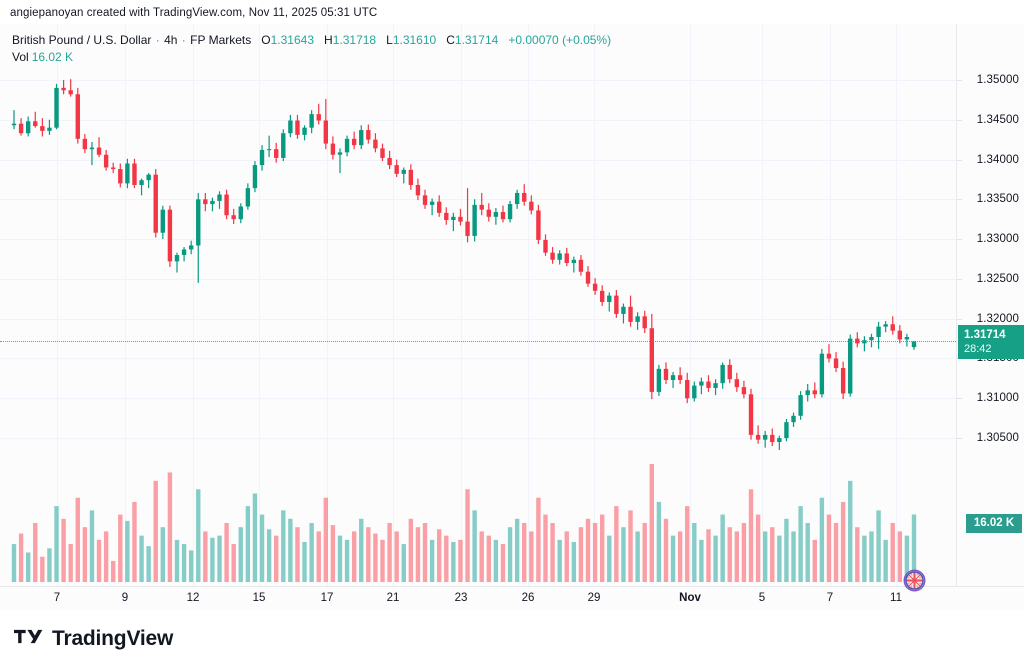  I want to click on tradingview-brand-text: TradingView, so click(113, 638).